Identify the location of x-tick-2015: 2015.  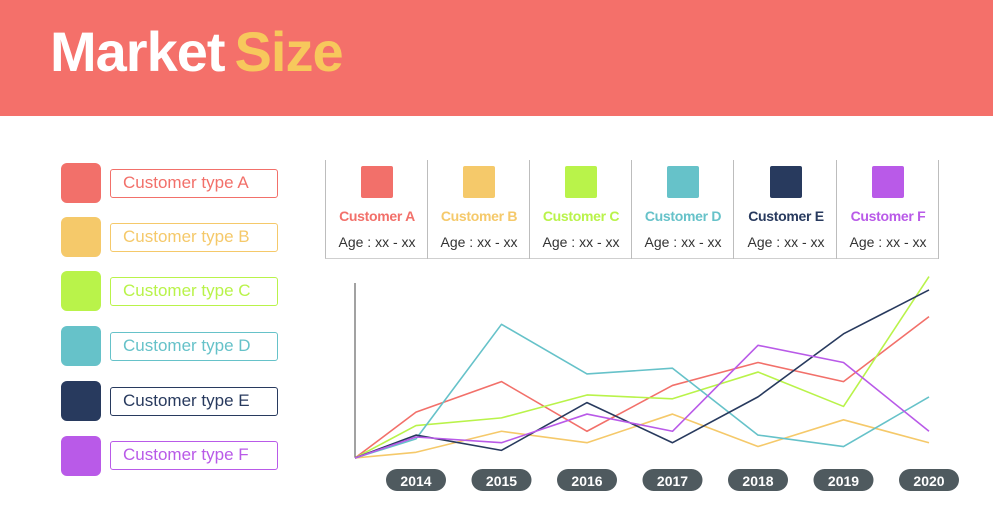
(501, 480).